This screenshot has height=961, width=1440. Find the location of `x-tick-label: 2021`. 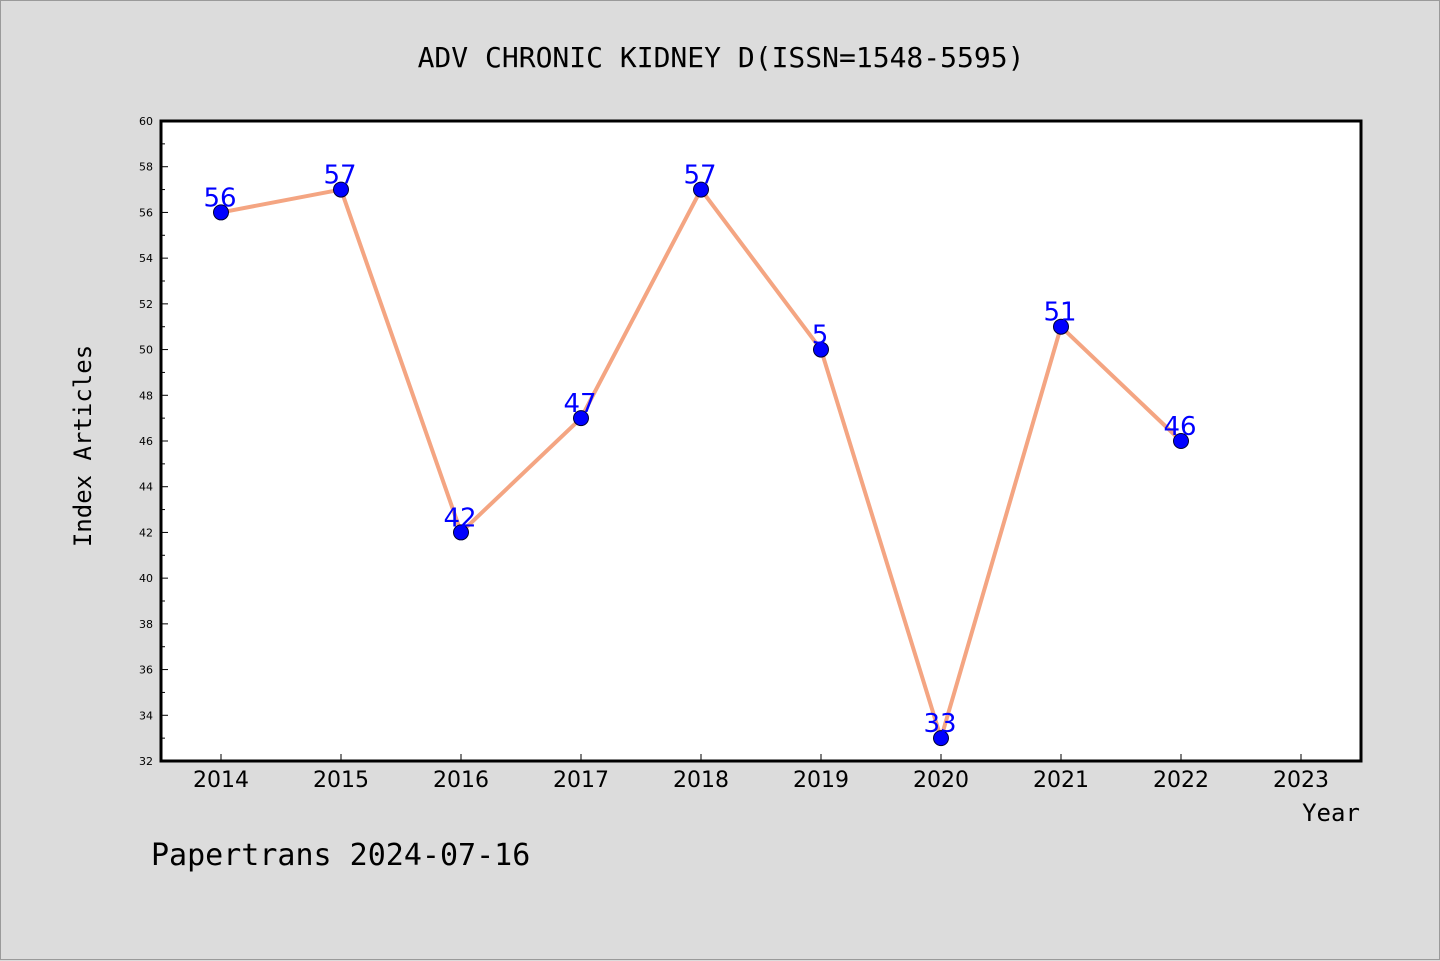

x-tick-label: 2021 is located at coordinates (1061, 780).